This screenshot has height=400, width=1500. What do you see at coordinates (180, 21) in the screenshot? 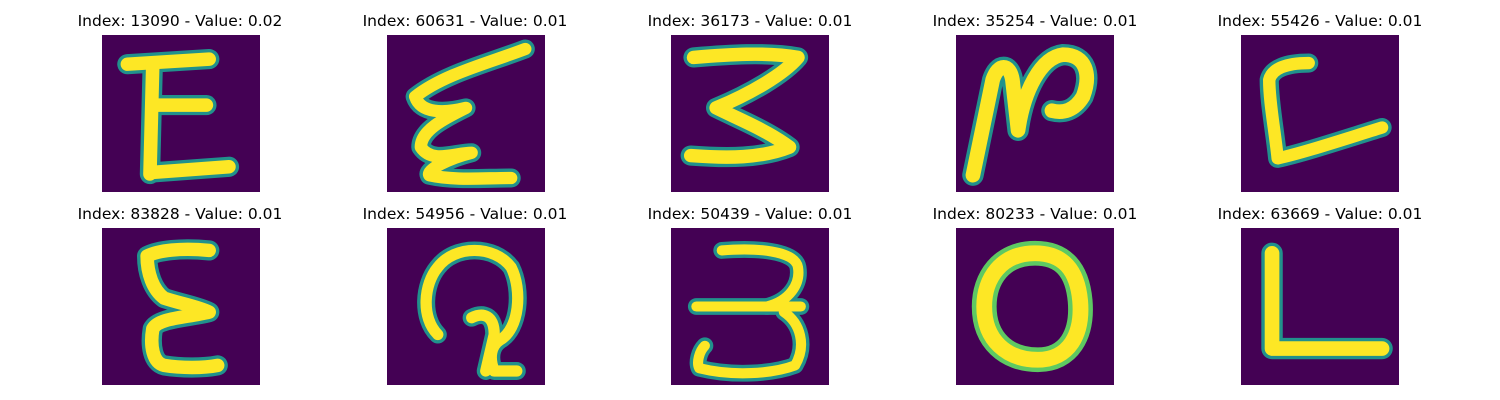
I see `panel-title: Index: 13090 - Value: 0.02` at bounding box center [180, 21].